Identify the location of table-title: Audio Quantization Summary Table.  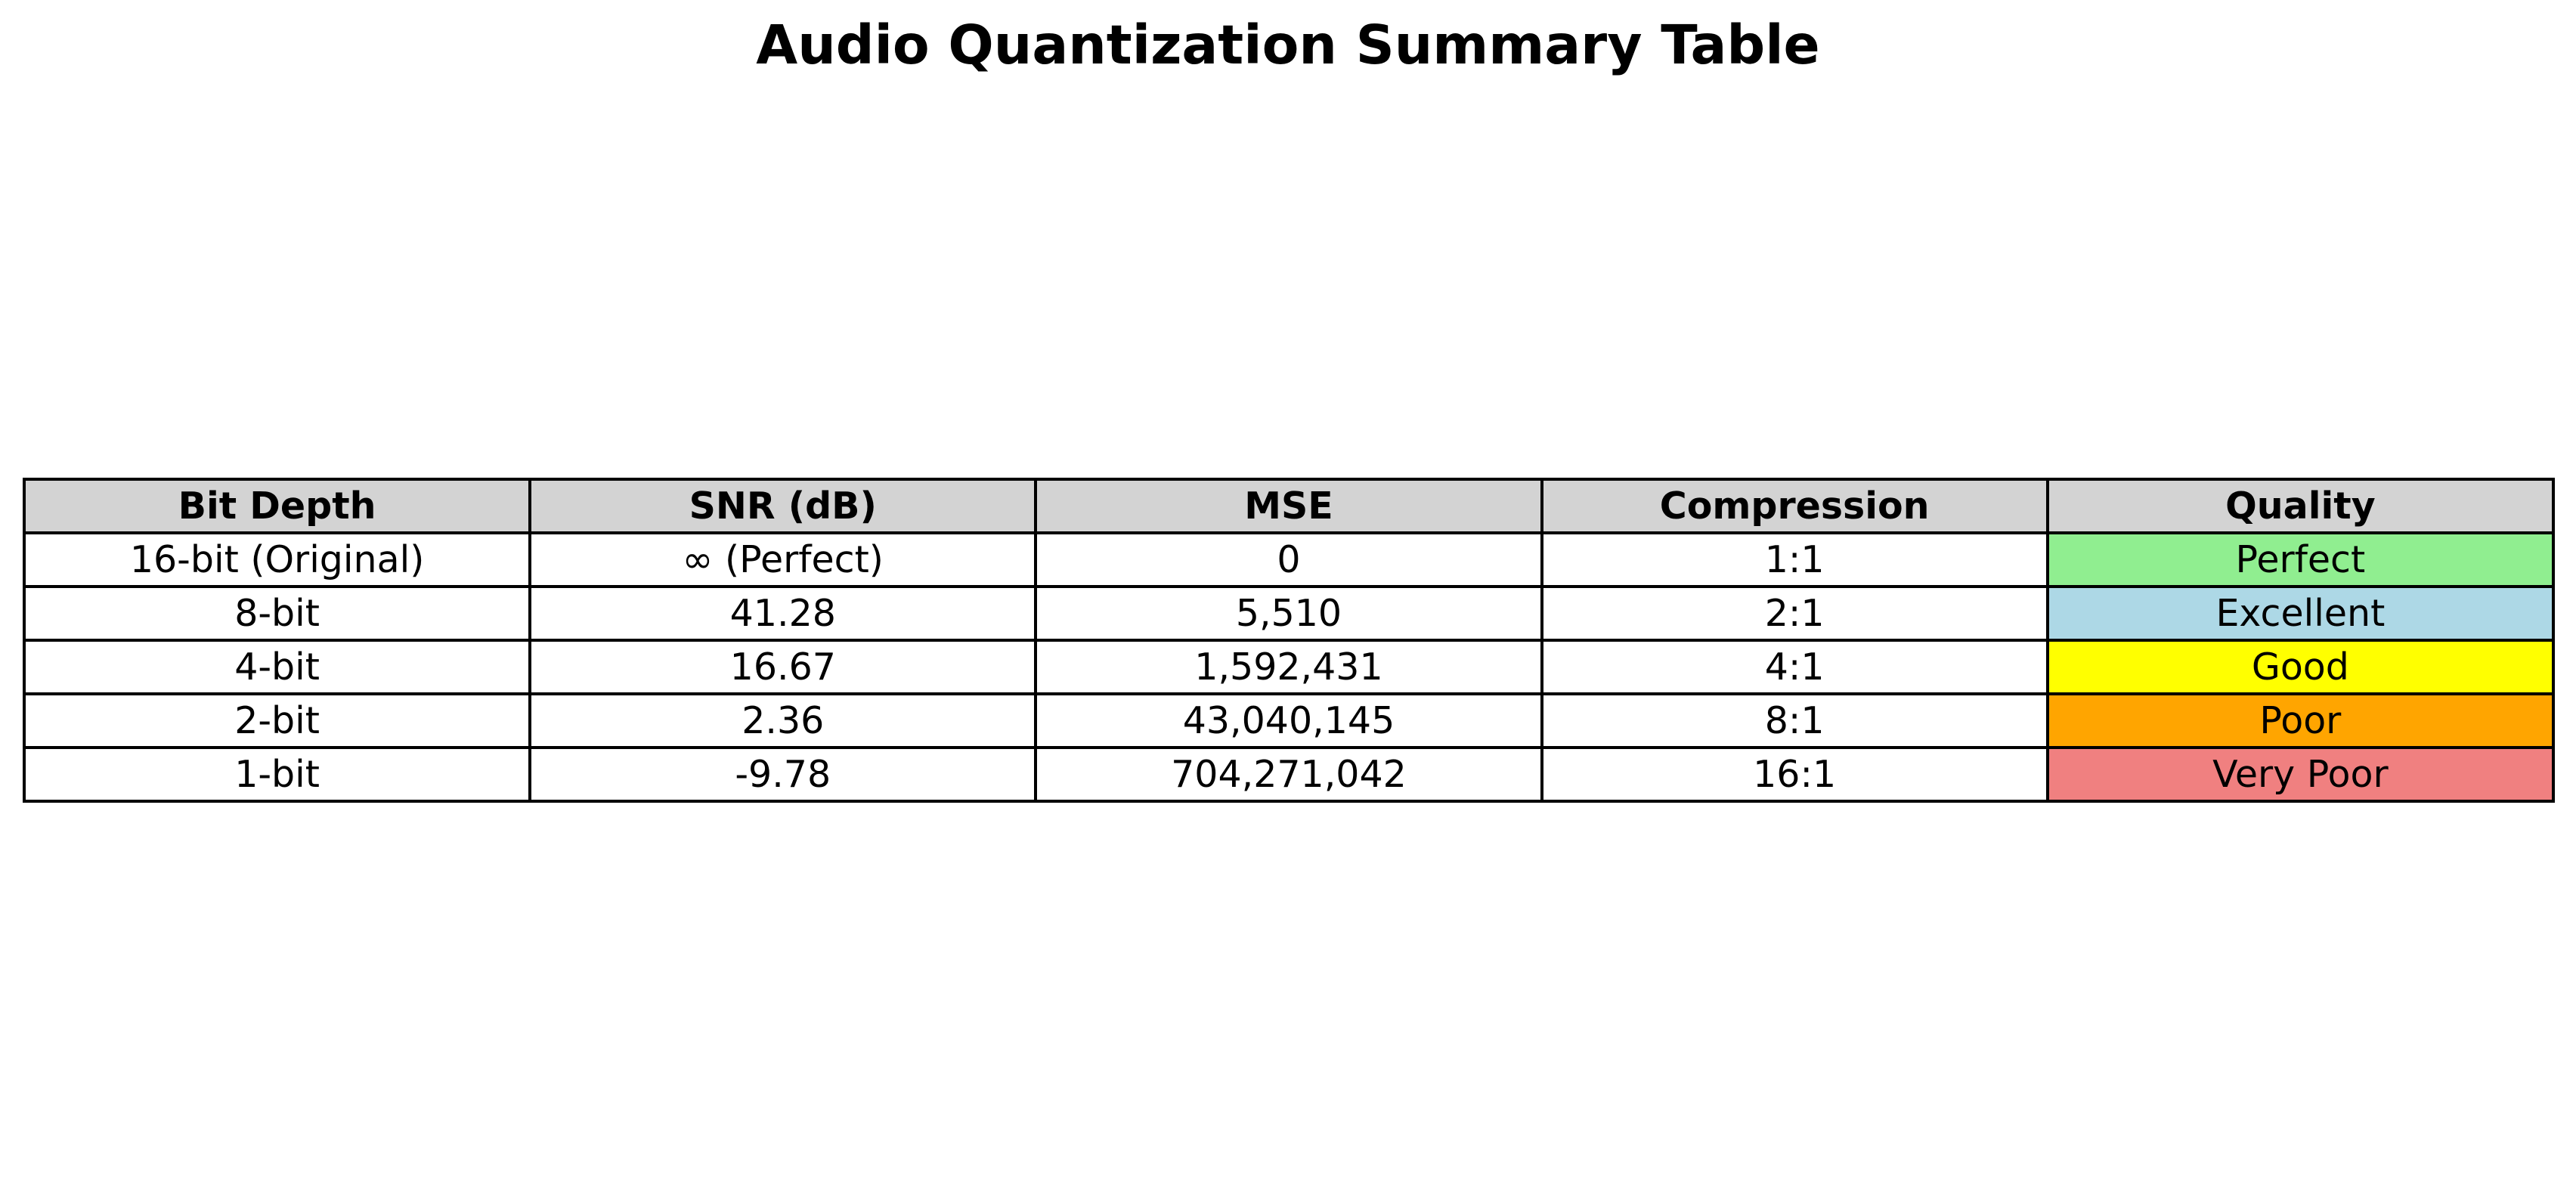
(1288, 45).